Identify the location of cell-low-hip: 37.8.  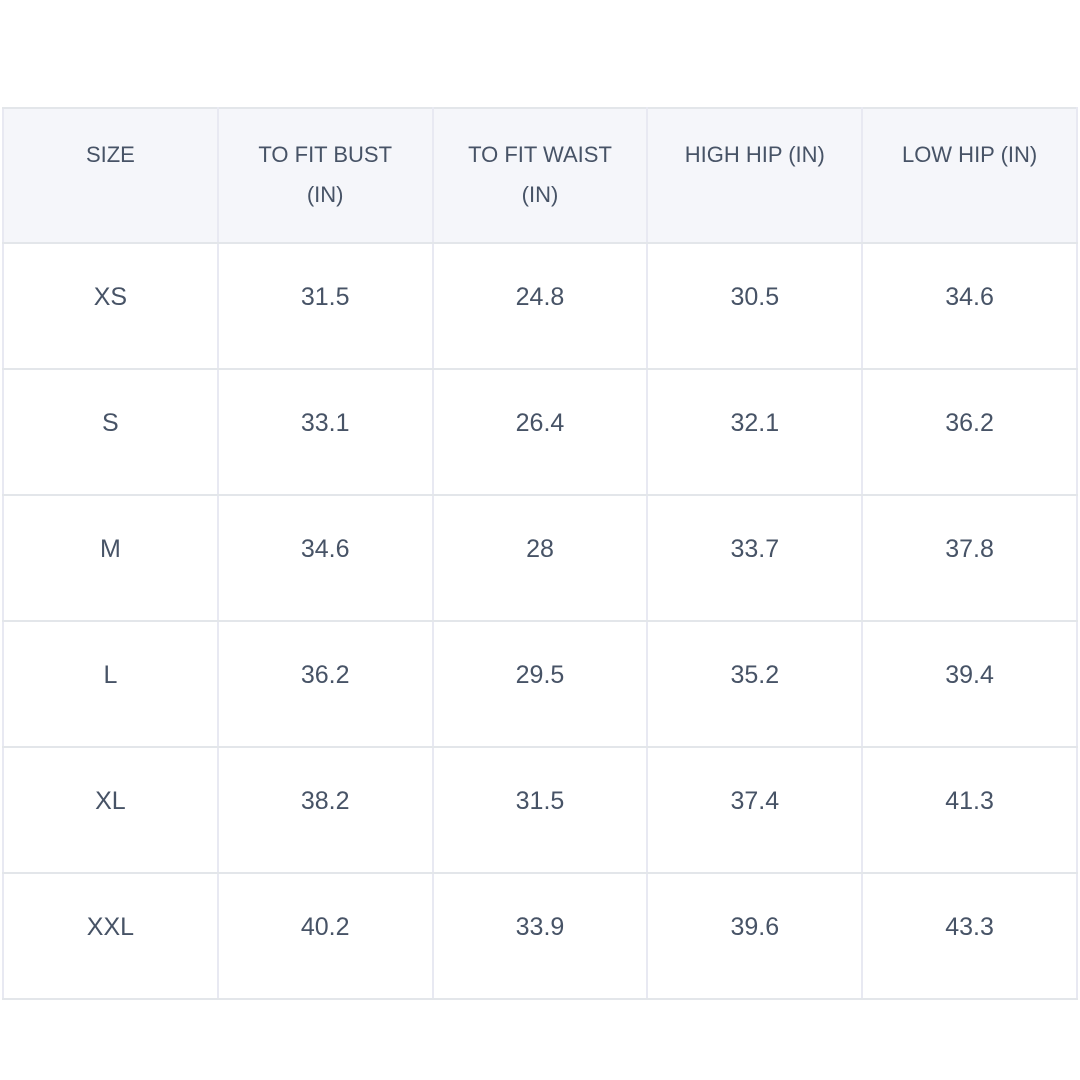
(969, 558).